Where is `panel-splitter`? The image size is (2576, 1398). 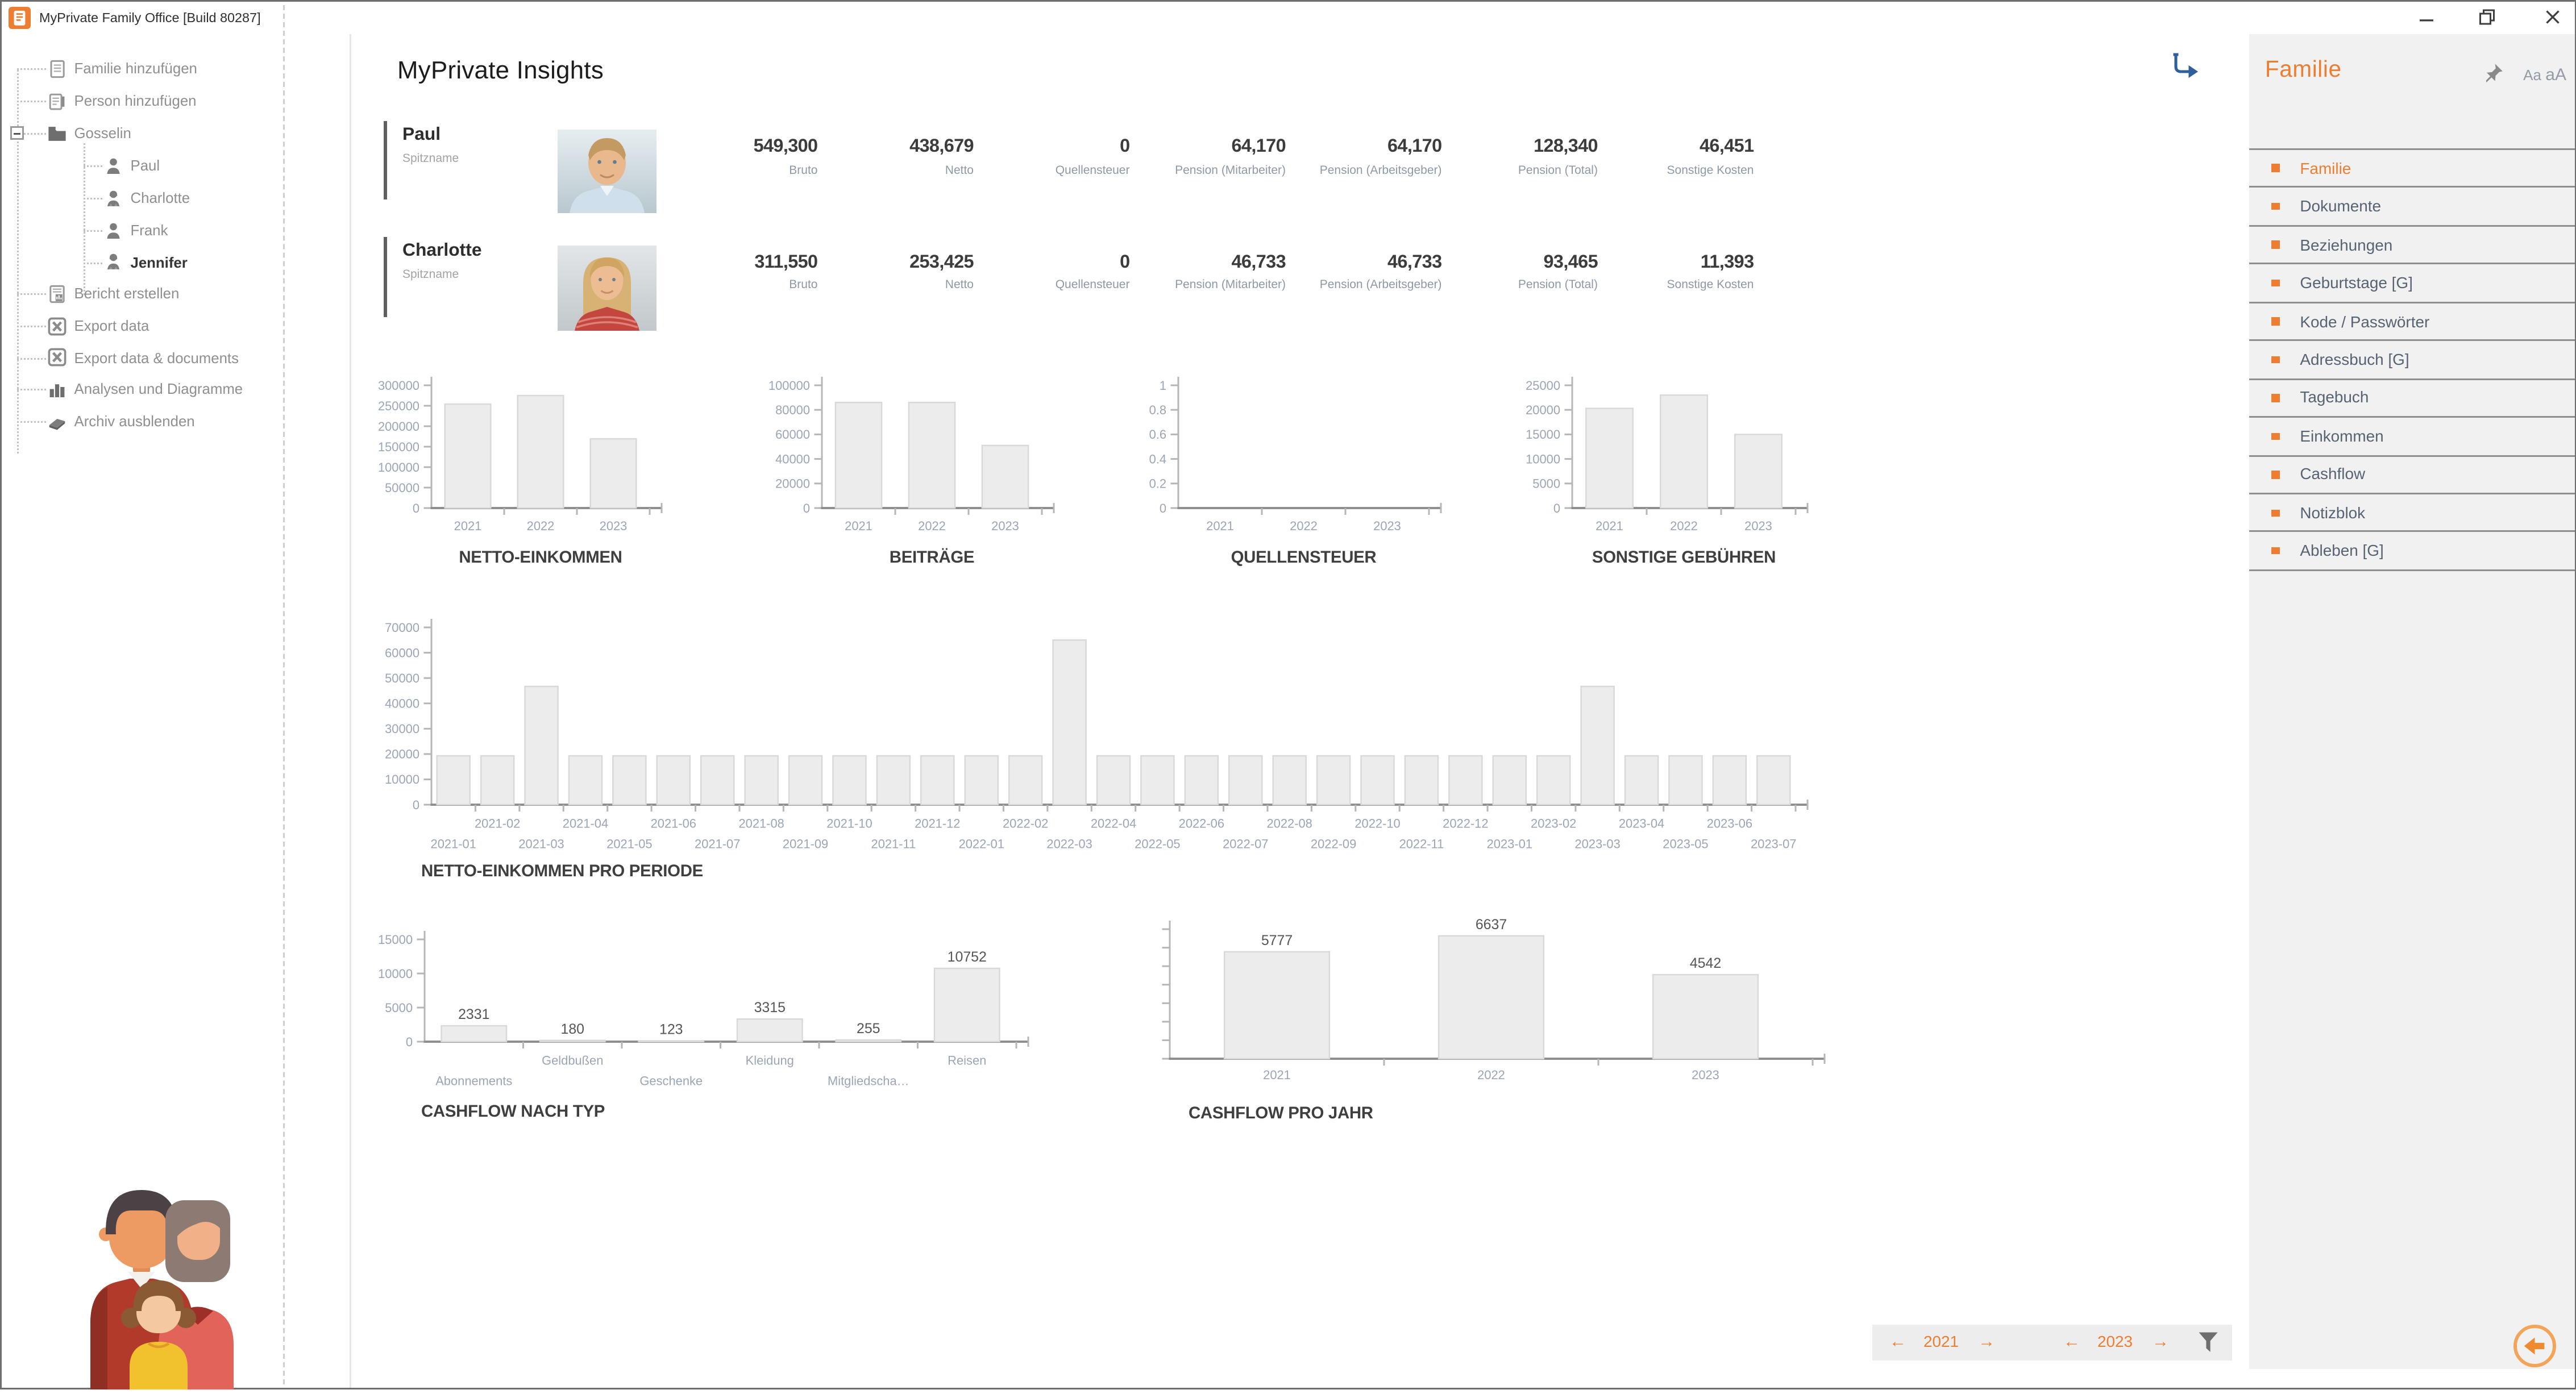
panel-splitter is located at coordinates (350, 711).